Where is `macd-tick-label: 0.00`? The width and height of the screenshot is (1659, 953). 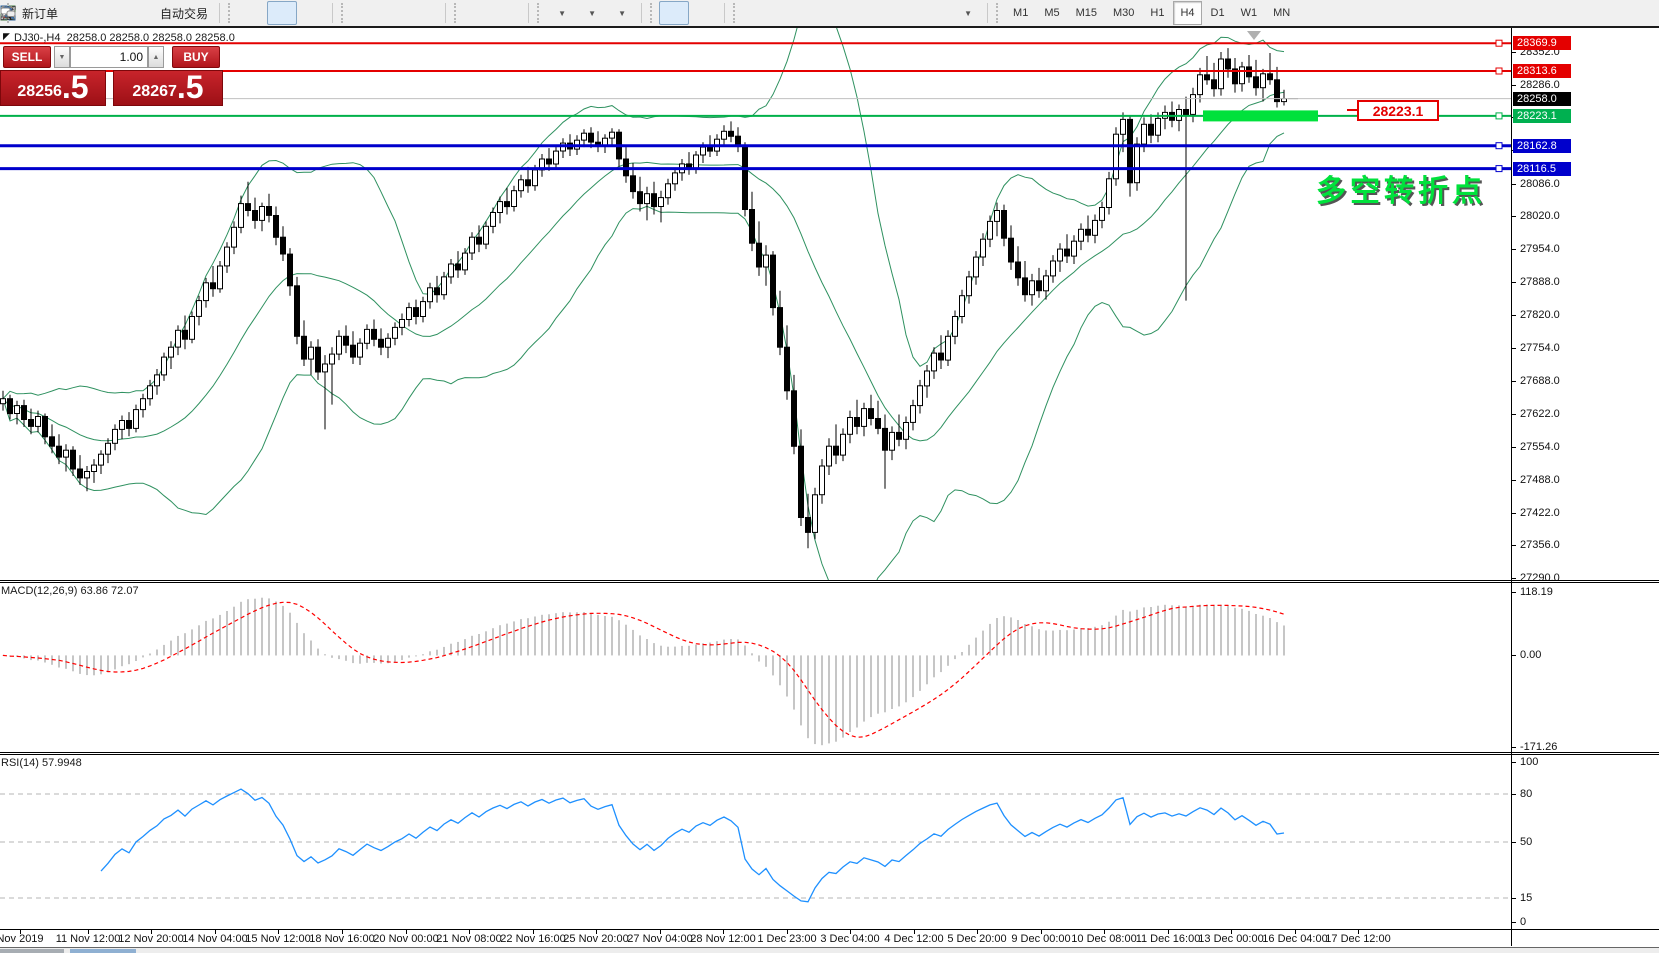 macd-tick-label: 0.00 is located at coordinates (1531, 655).